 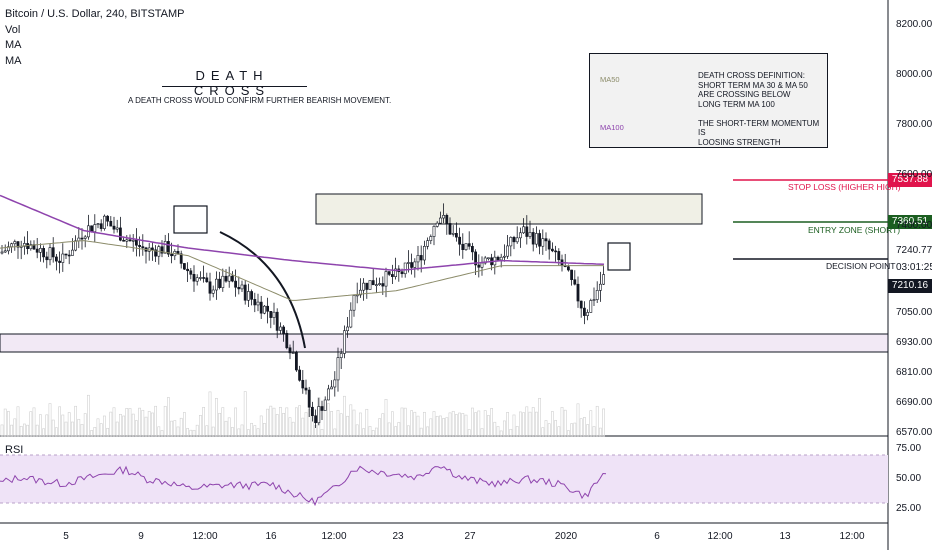 I want to click on symbol-title: Bitcoin / U.S. Dollar, 240, BITSTAMP, so click(x=95, y=14).